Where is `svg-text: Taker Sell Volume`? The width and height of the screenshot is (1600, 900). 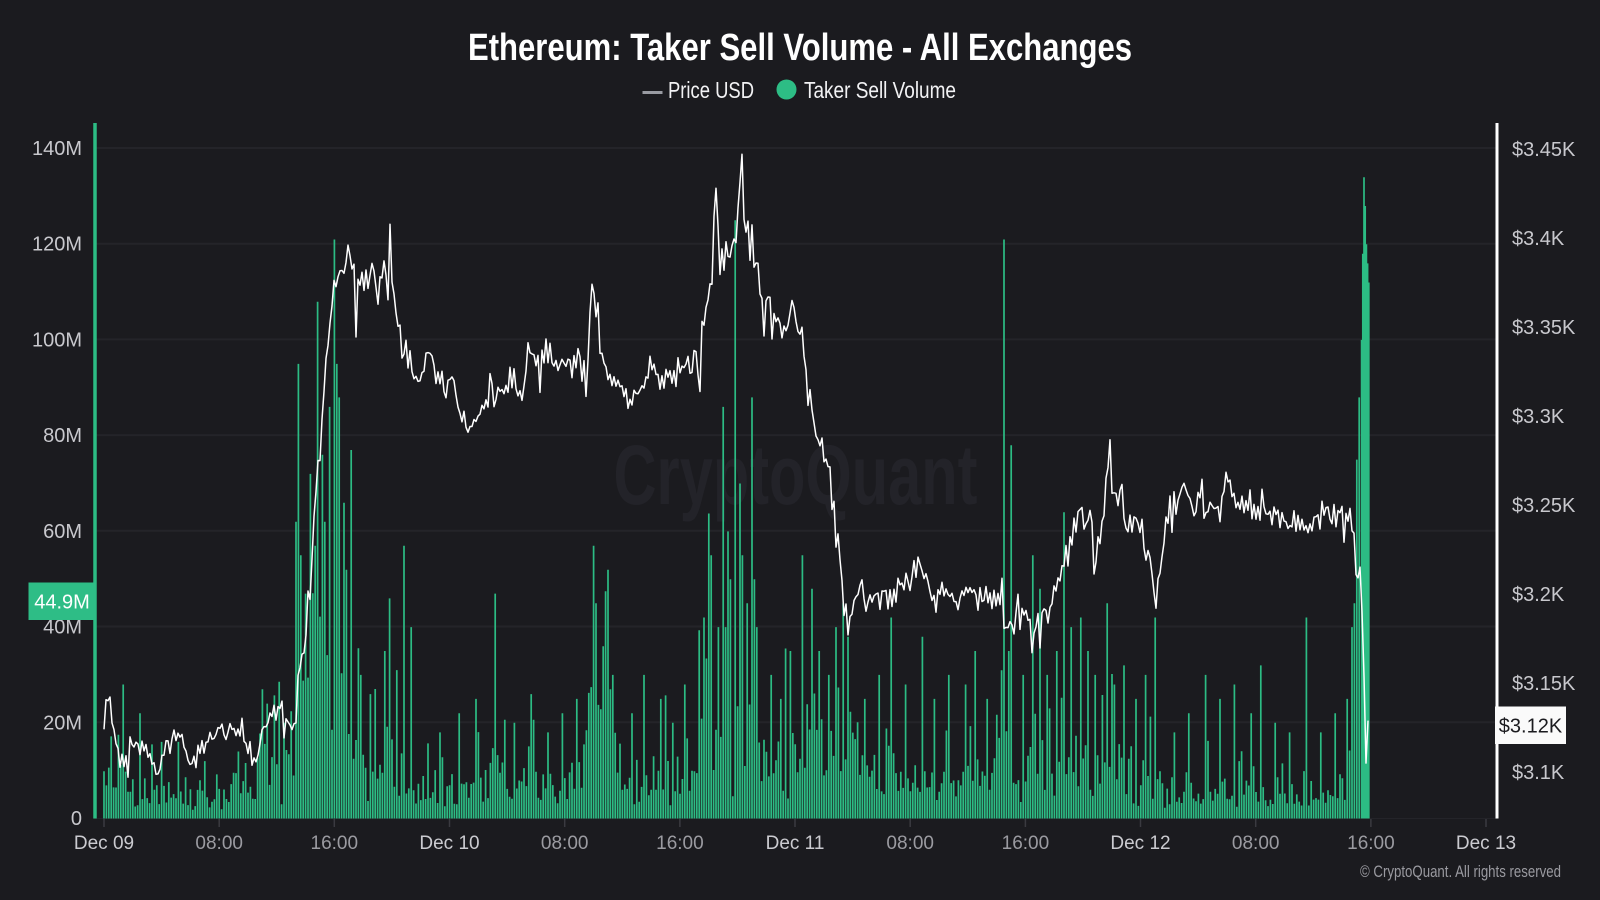
svg-text: Taker Sell Volume is located at coordinates (880, 90).